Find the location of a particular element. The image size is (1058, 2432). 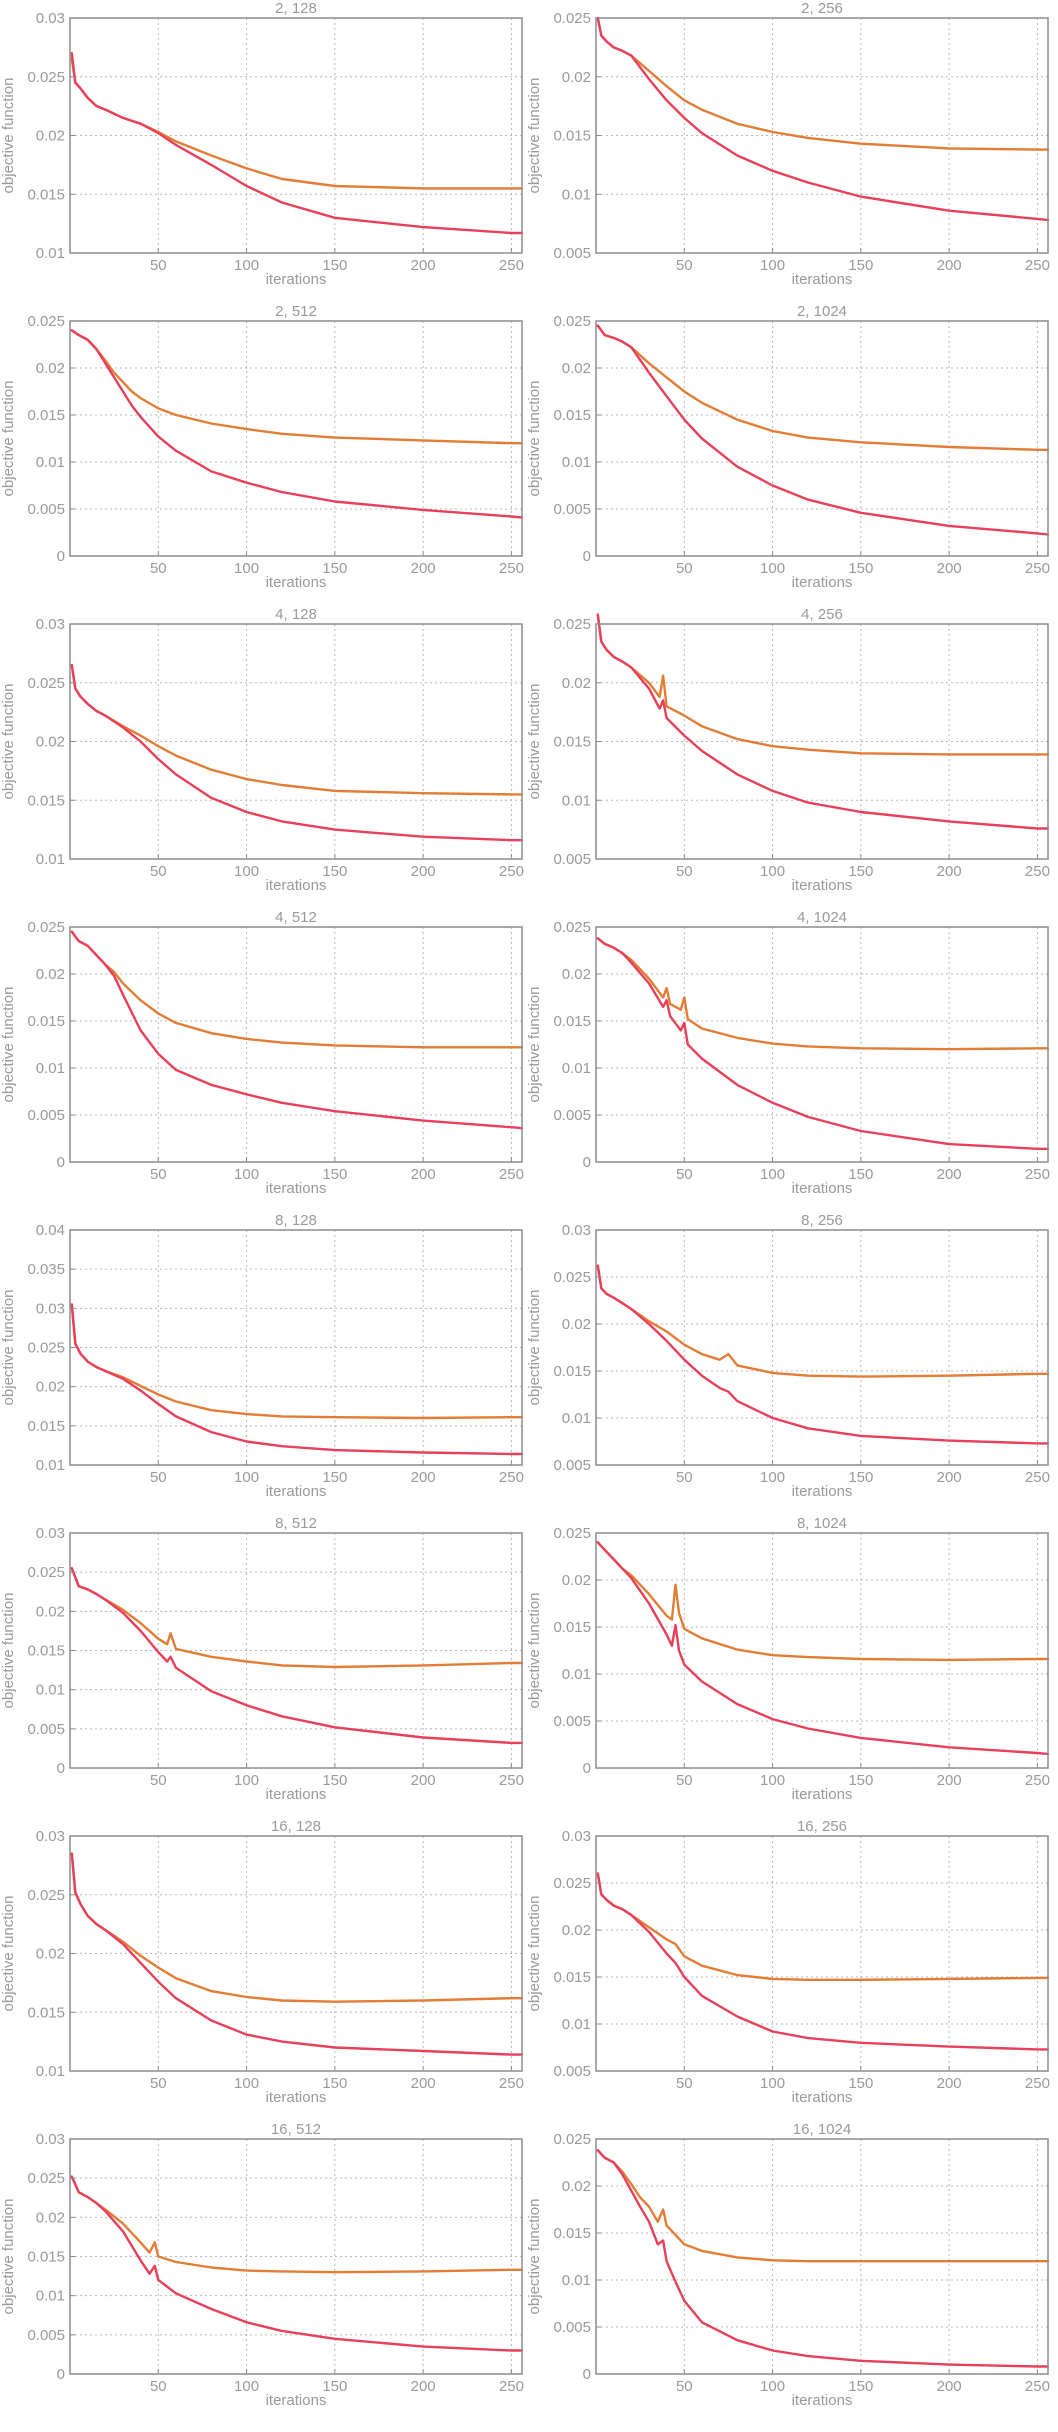

chart-title: 16, 256 is located at coordinates (822, 1826).